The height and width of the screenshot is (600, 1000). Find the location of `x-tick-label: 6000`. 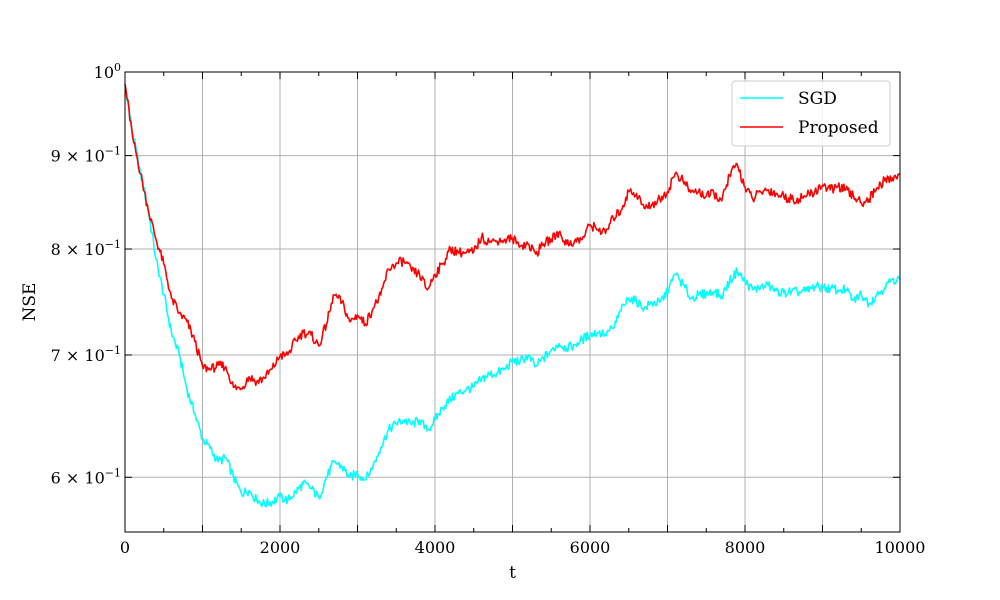

x-tick-label: 6000 is located at coordinates (590, 547).